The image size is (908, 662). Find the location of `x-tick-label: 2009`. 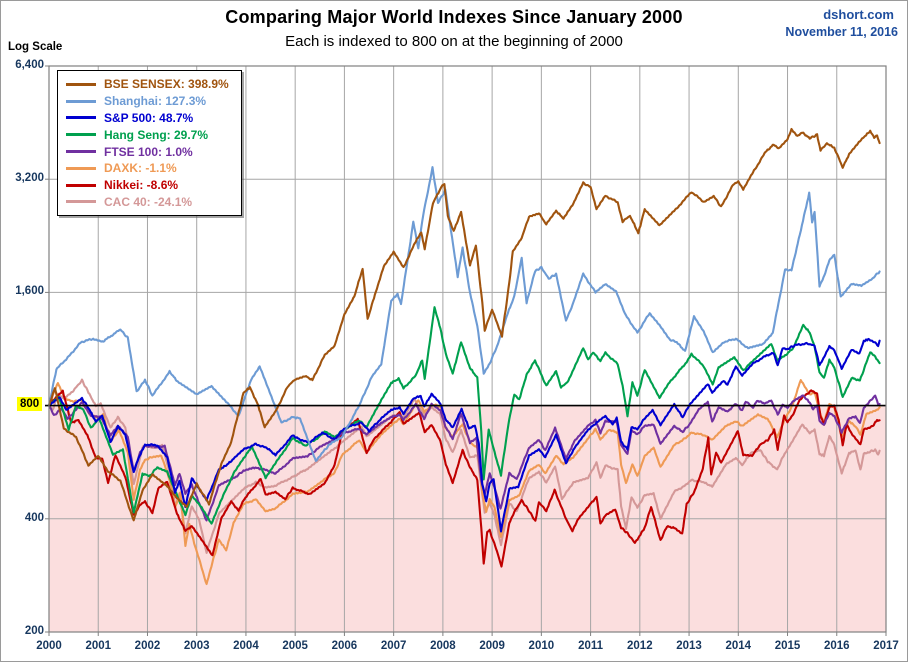

x-tick-label: 2009 is located at coordinates (492, 646).